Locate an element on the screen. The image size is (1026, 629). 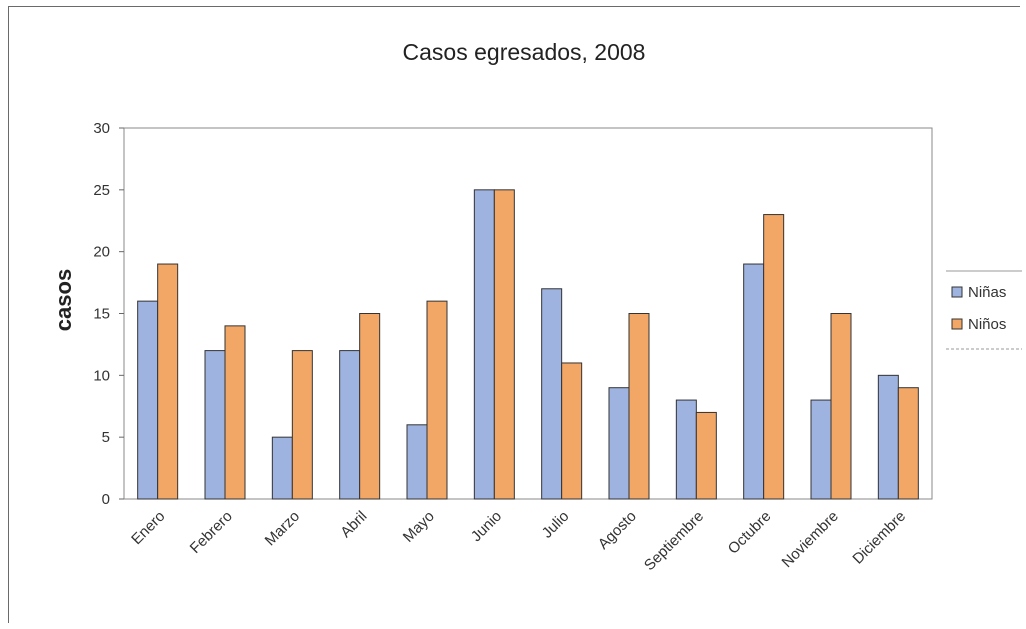
x-tick-label: Septiembre is located at coordinates (674, 541).